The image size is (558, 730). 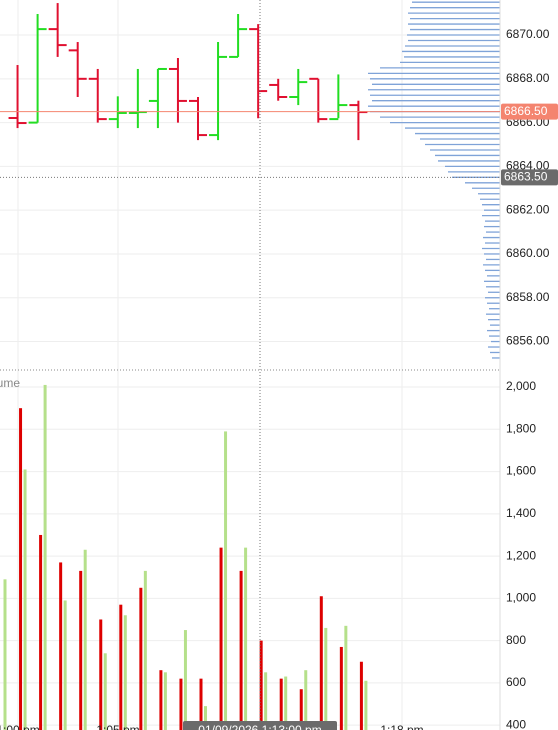 I want to click on y-tick-label: 1,800, so click(x=521, y=428).